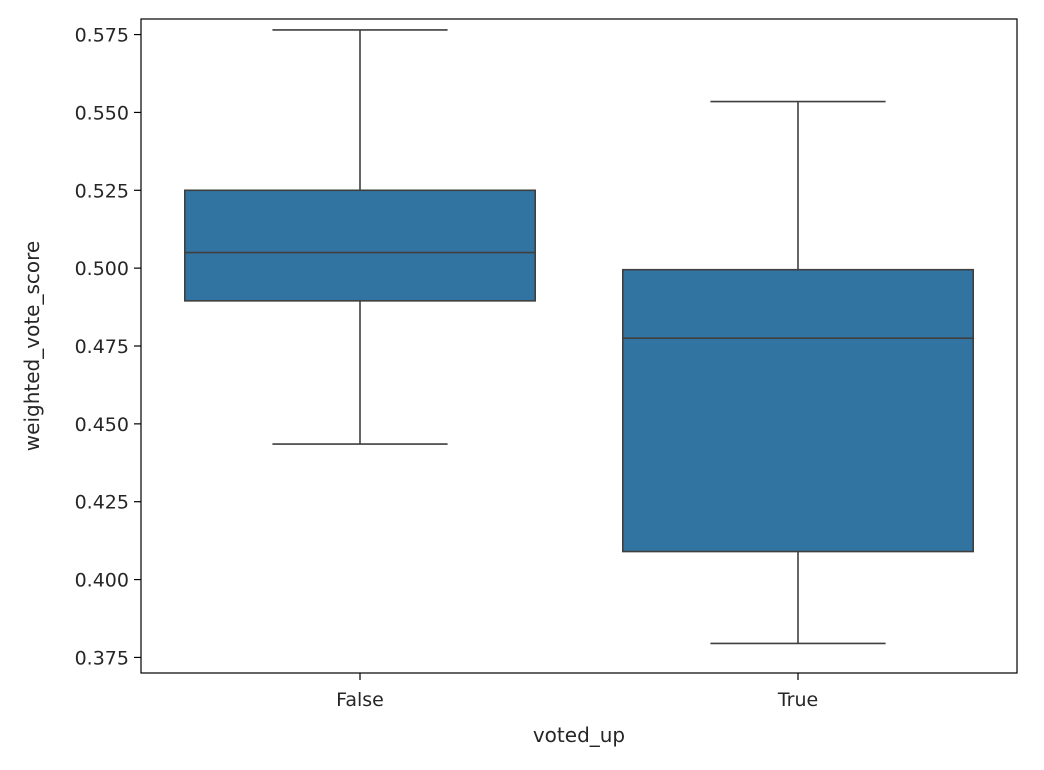  Describe the element at coordinates (102, 658) in the screenshot. I see `y-tick-label: 0.375` at that location.